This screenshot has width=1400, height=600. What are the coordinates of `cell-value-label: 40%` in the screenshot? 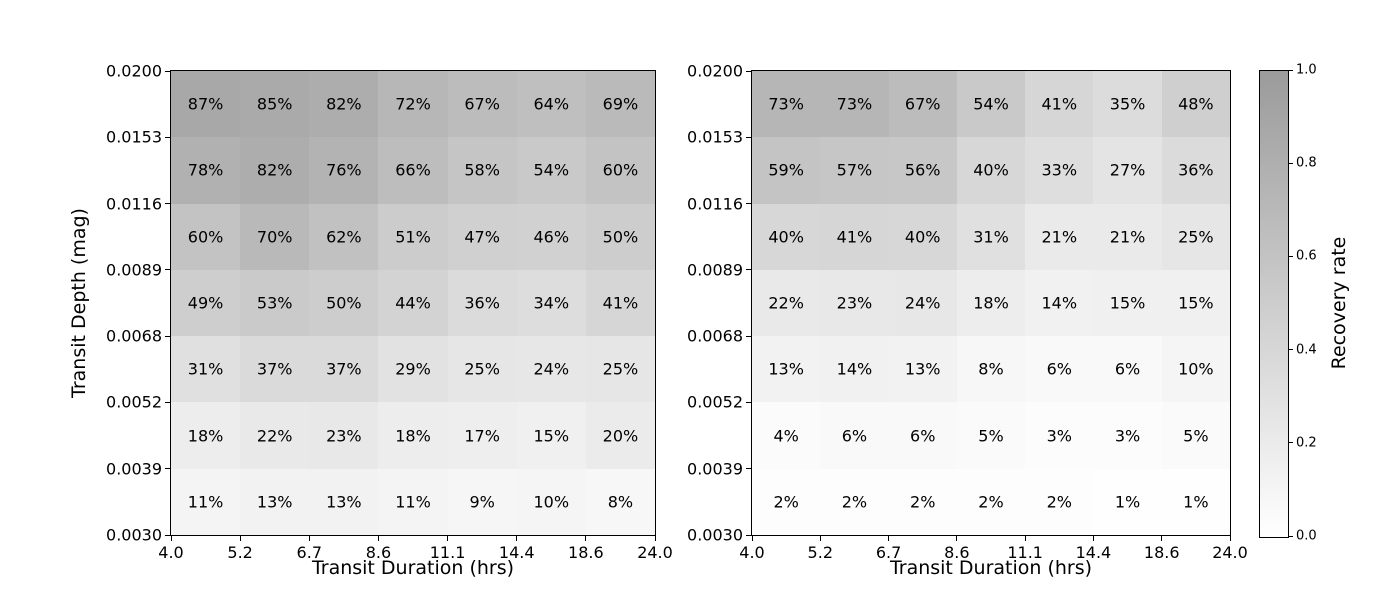 It's located at (922, 237).